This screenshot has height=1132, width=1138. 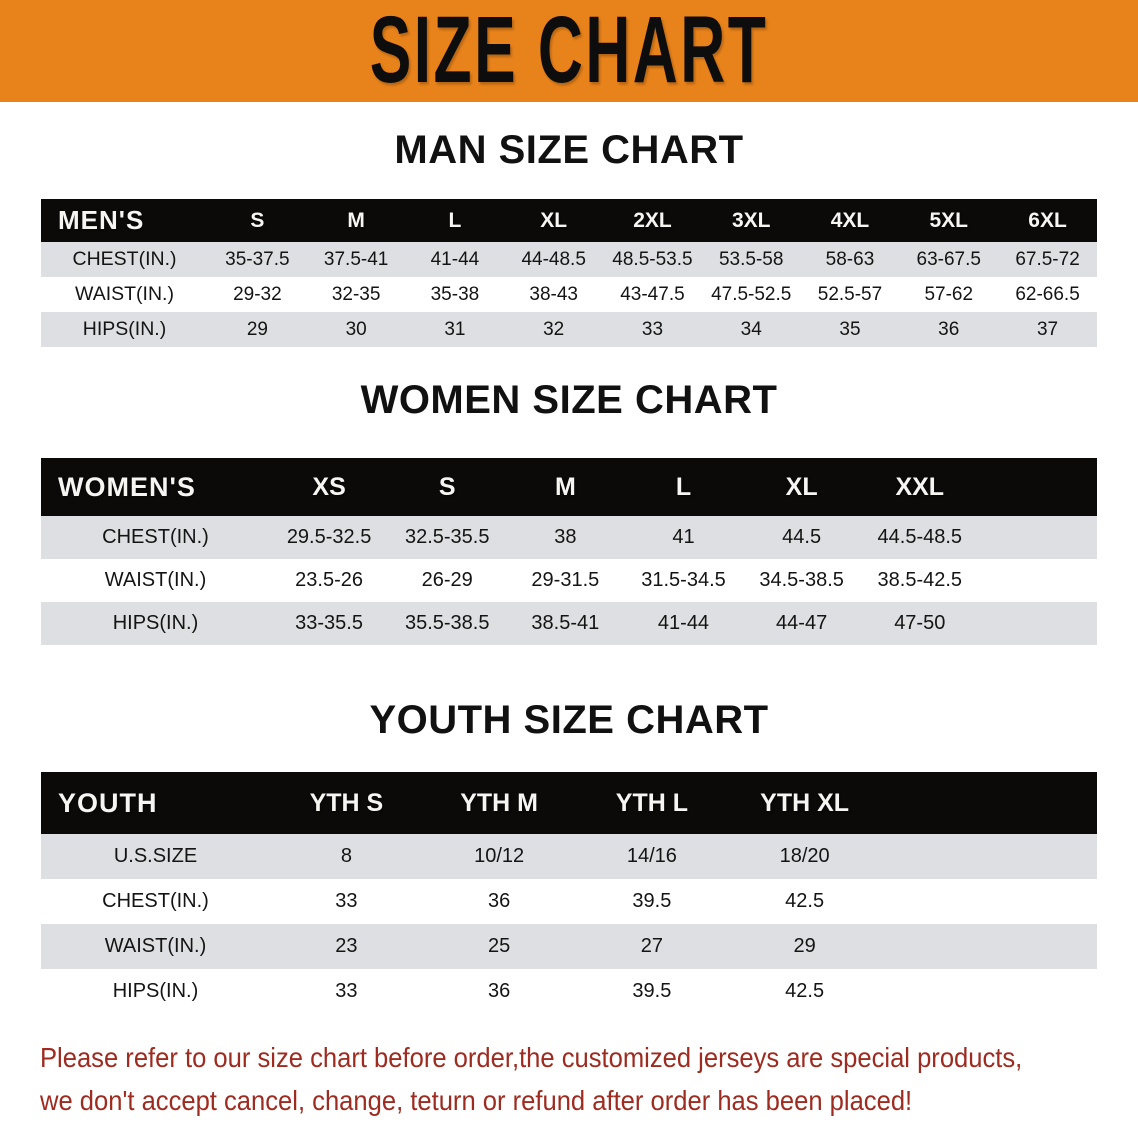 I want to click on table-cell: 32.5-35.5, so click(x=447, y=537).